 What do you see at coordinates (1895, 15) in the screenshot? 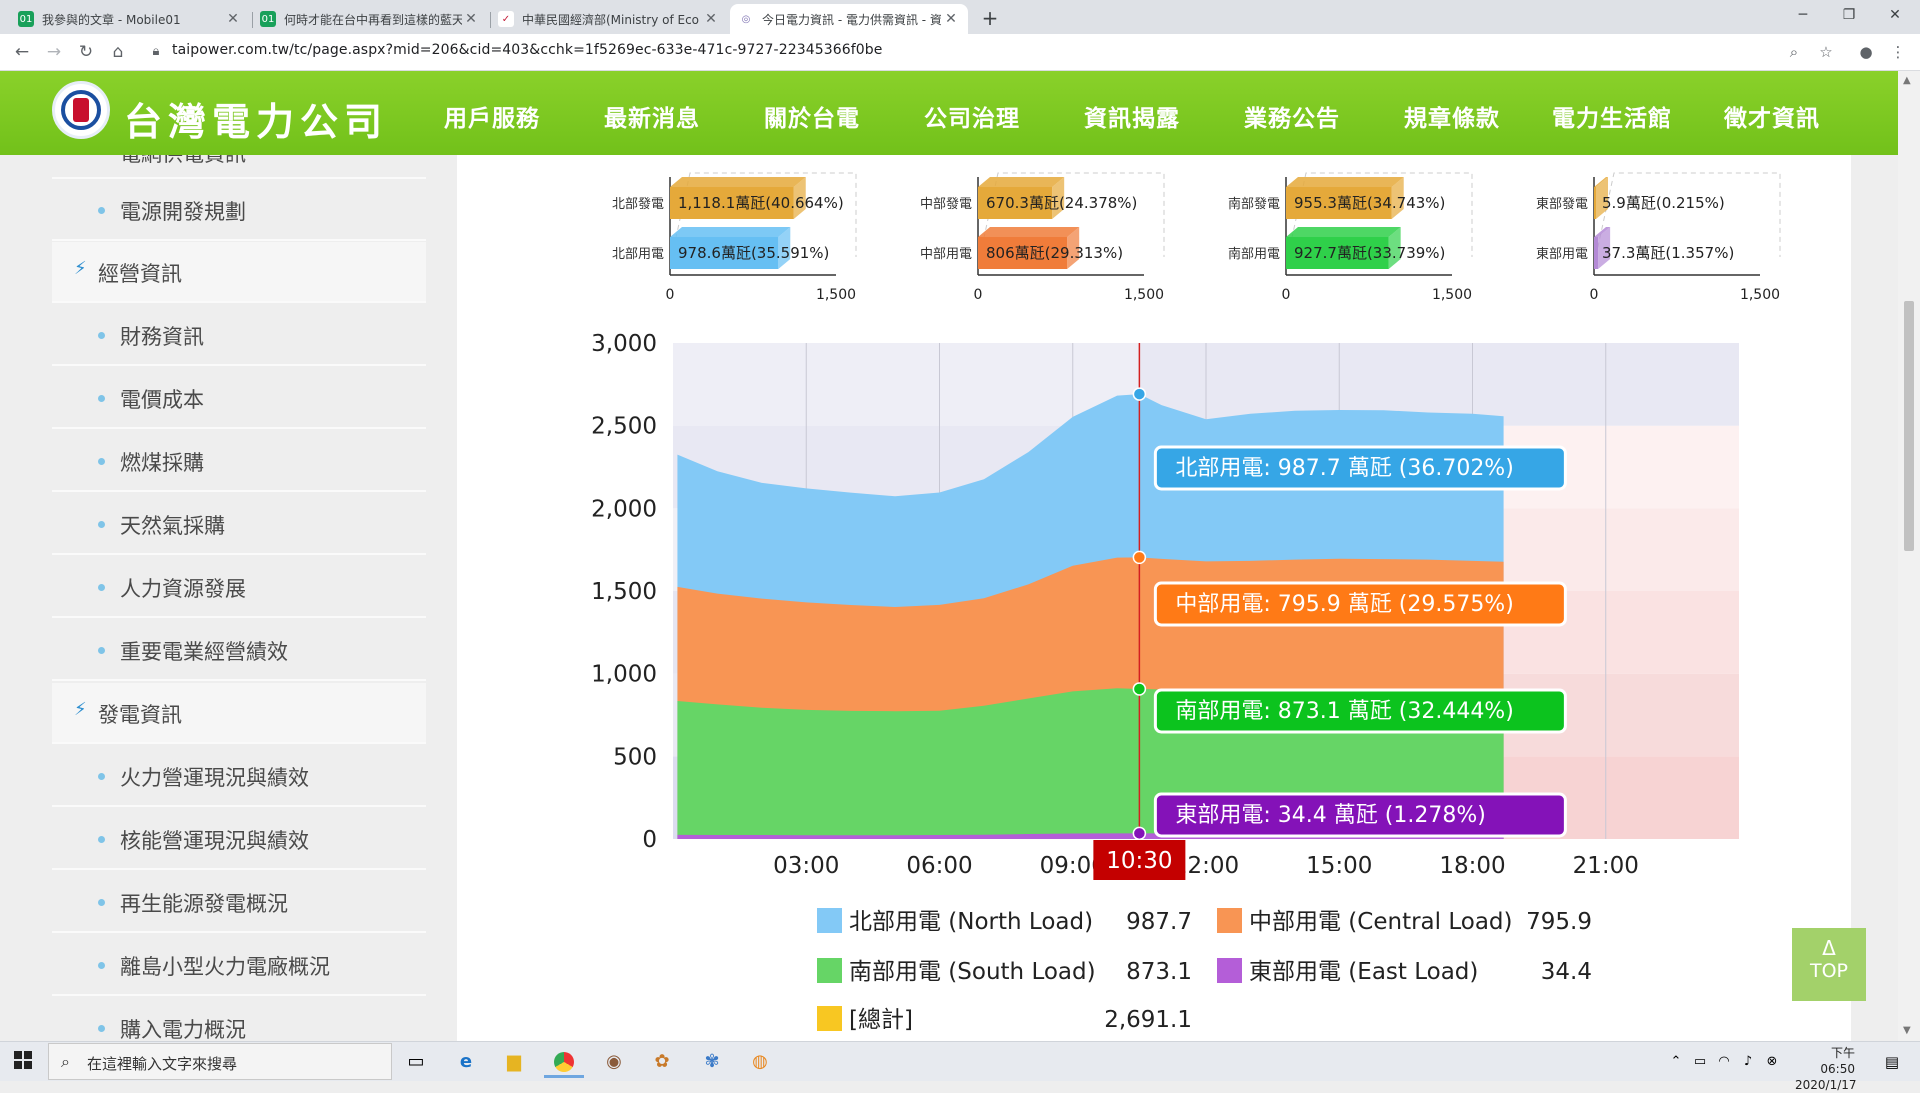
I see `window-close-icon: ✕` at bounding box center [1895, 15].